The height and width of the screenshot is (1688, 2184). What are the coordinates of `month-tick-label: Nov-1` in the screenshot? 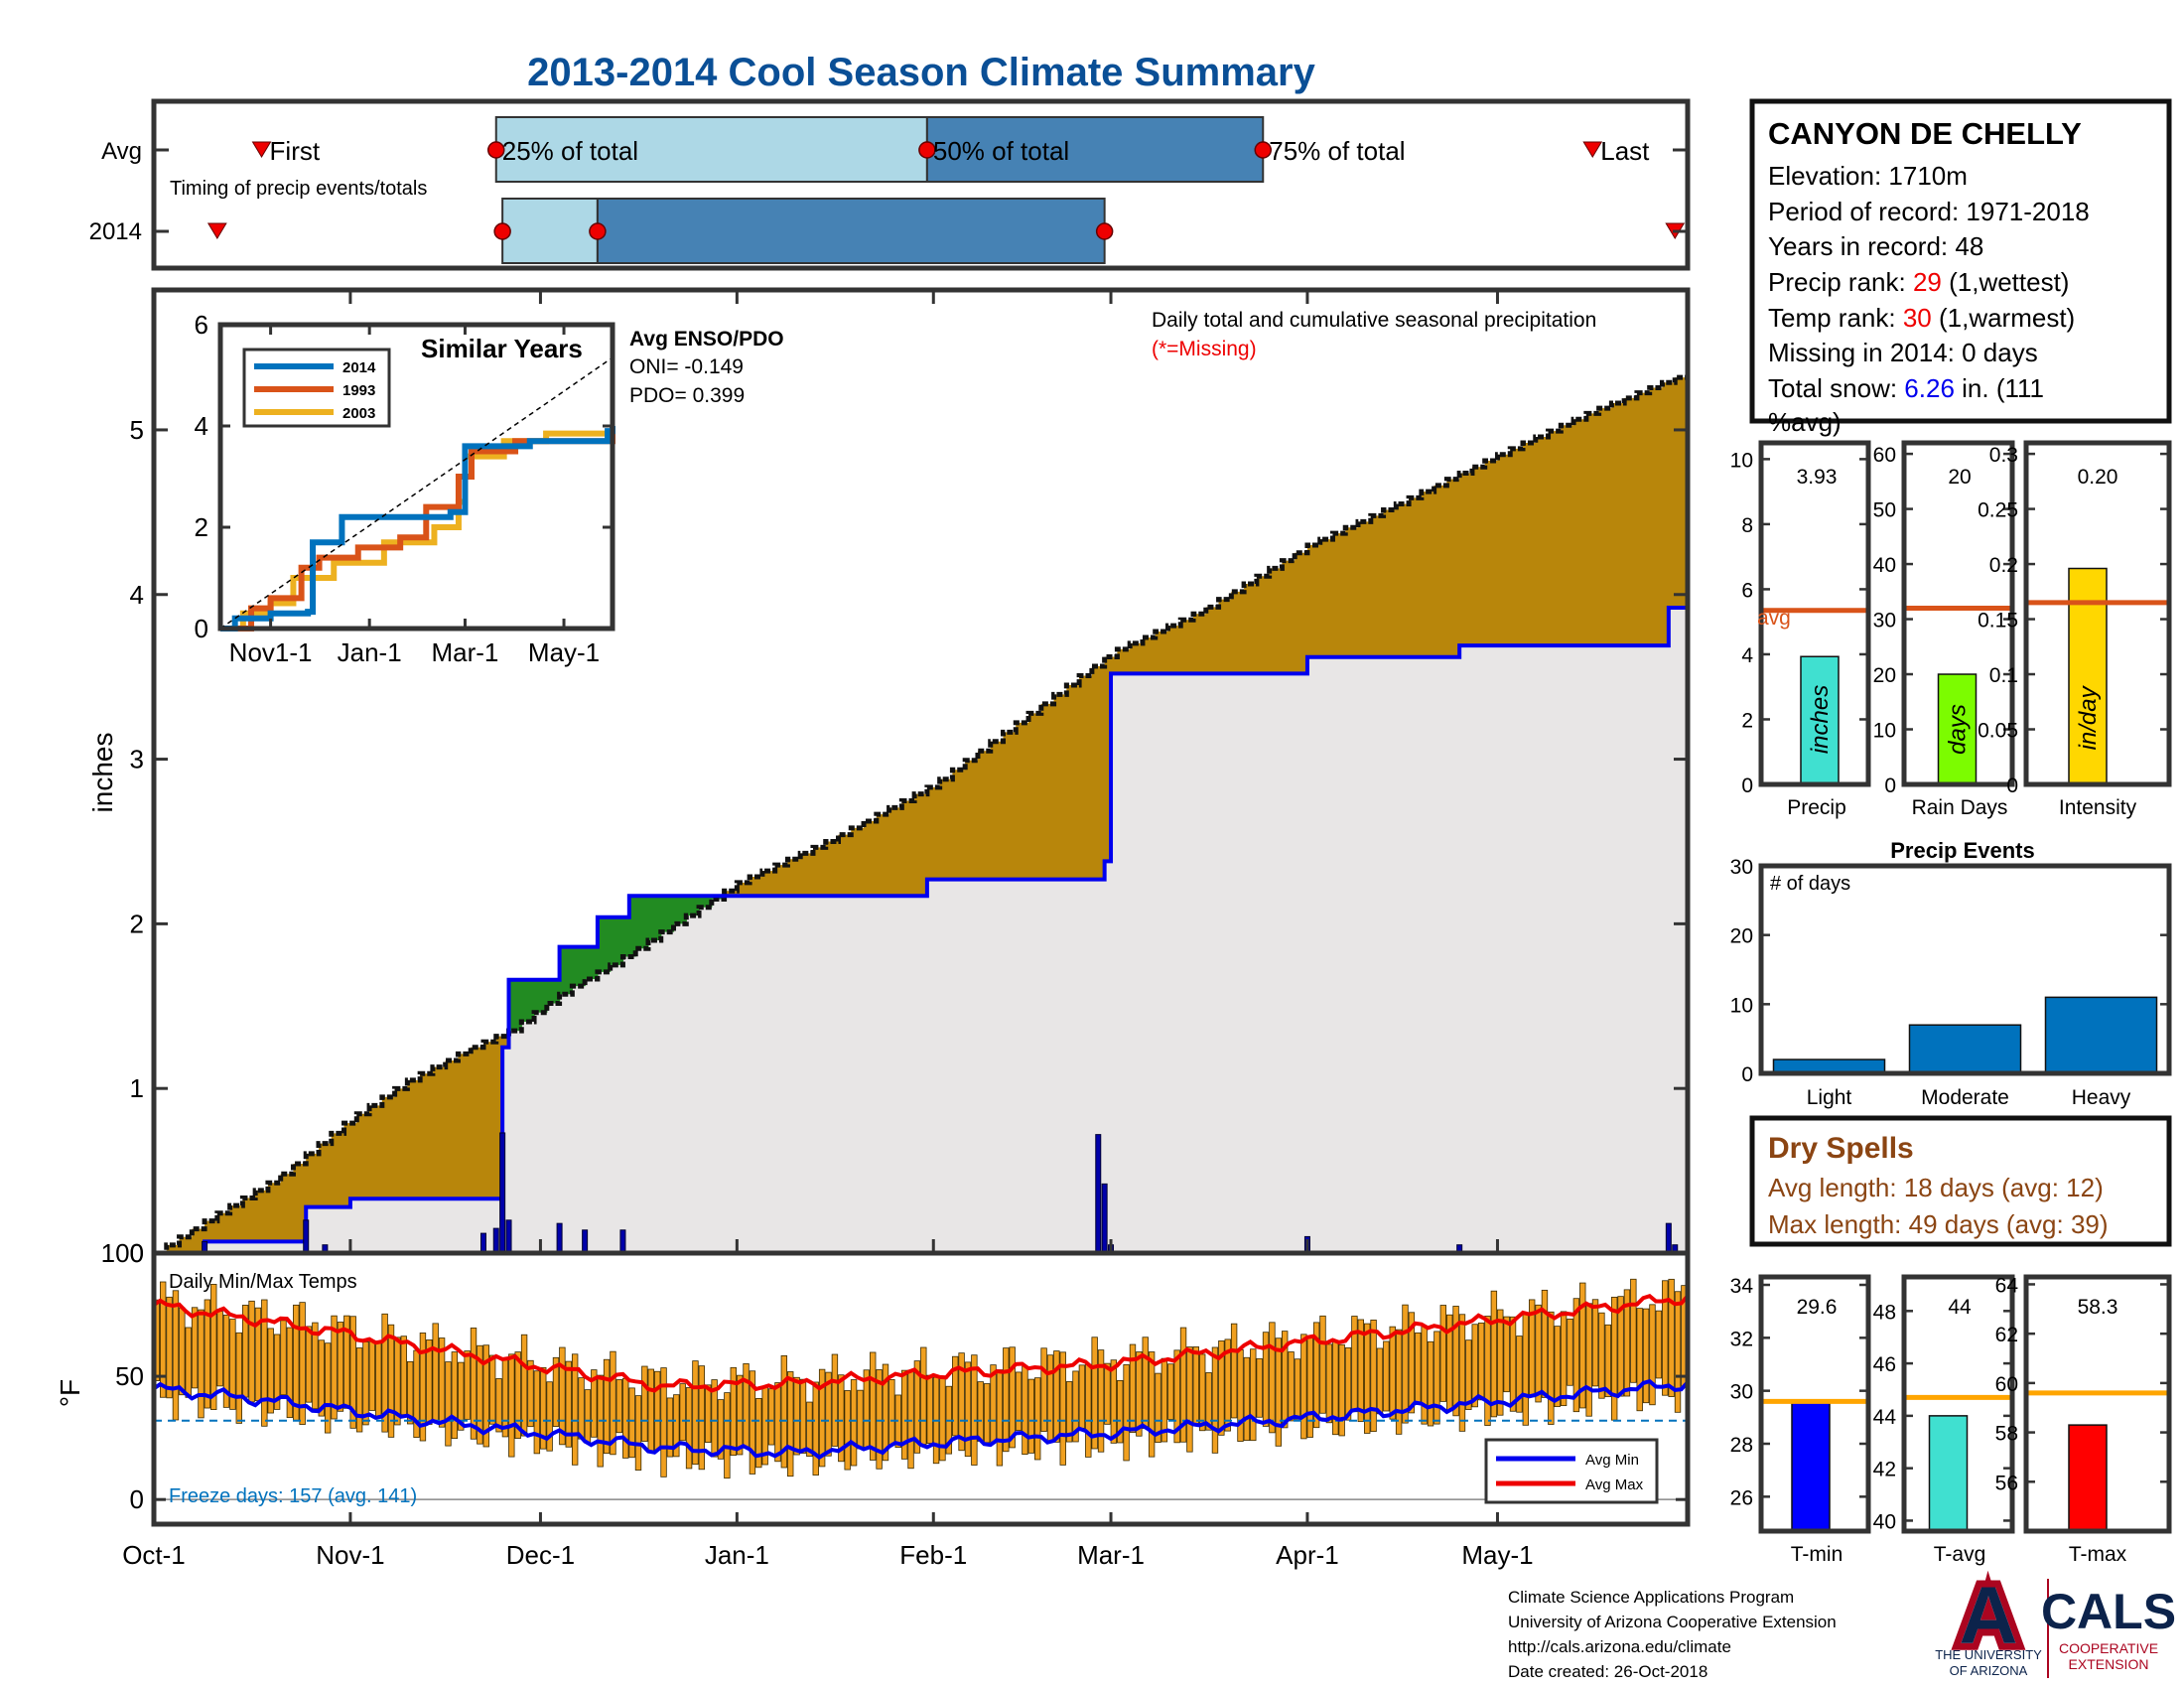 It's located at (350, 1555).